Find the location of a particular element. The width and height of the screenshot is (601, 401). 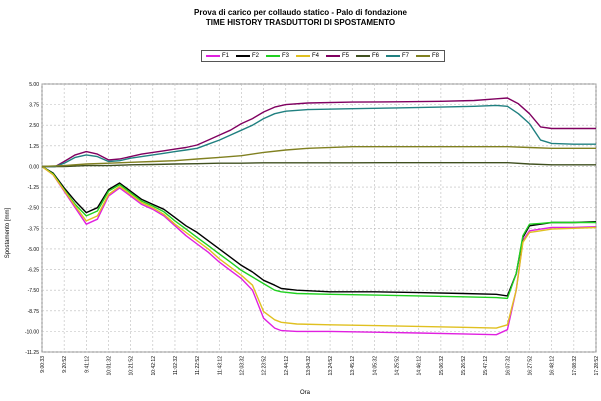

x-tick-label: 12:03:32 is located at coordinates (242, 366).